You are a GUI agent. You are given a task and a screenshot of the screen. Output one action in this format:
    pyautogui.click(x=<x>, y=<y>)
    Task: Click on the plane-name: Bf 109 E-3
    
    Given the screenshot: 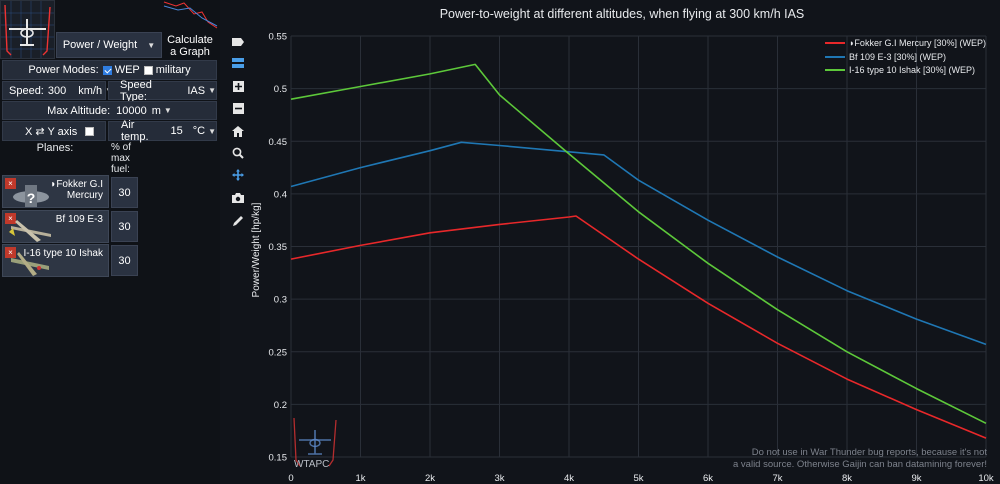 What is the action you would take?
    pyautogui.click(x=79, y=219)
    